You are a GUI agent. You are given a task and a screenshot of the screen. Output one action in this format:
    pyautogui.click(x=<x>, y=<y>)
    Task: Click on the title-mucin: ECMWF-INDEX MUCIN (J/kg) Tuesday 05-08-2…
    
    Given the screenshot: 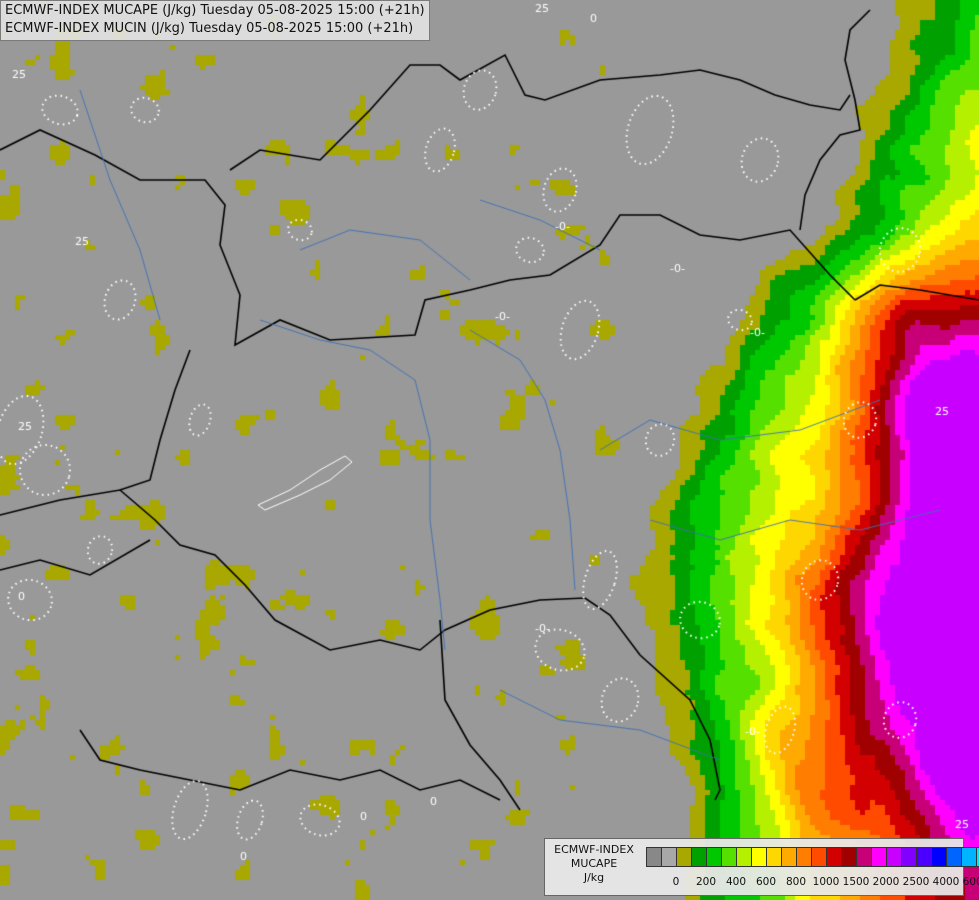 What is the action you would take?
    pyautogui.click(x=209, y=28)
    